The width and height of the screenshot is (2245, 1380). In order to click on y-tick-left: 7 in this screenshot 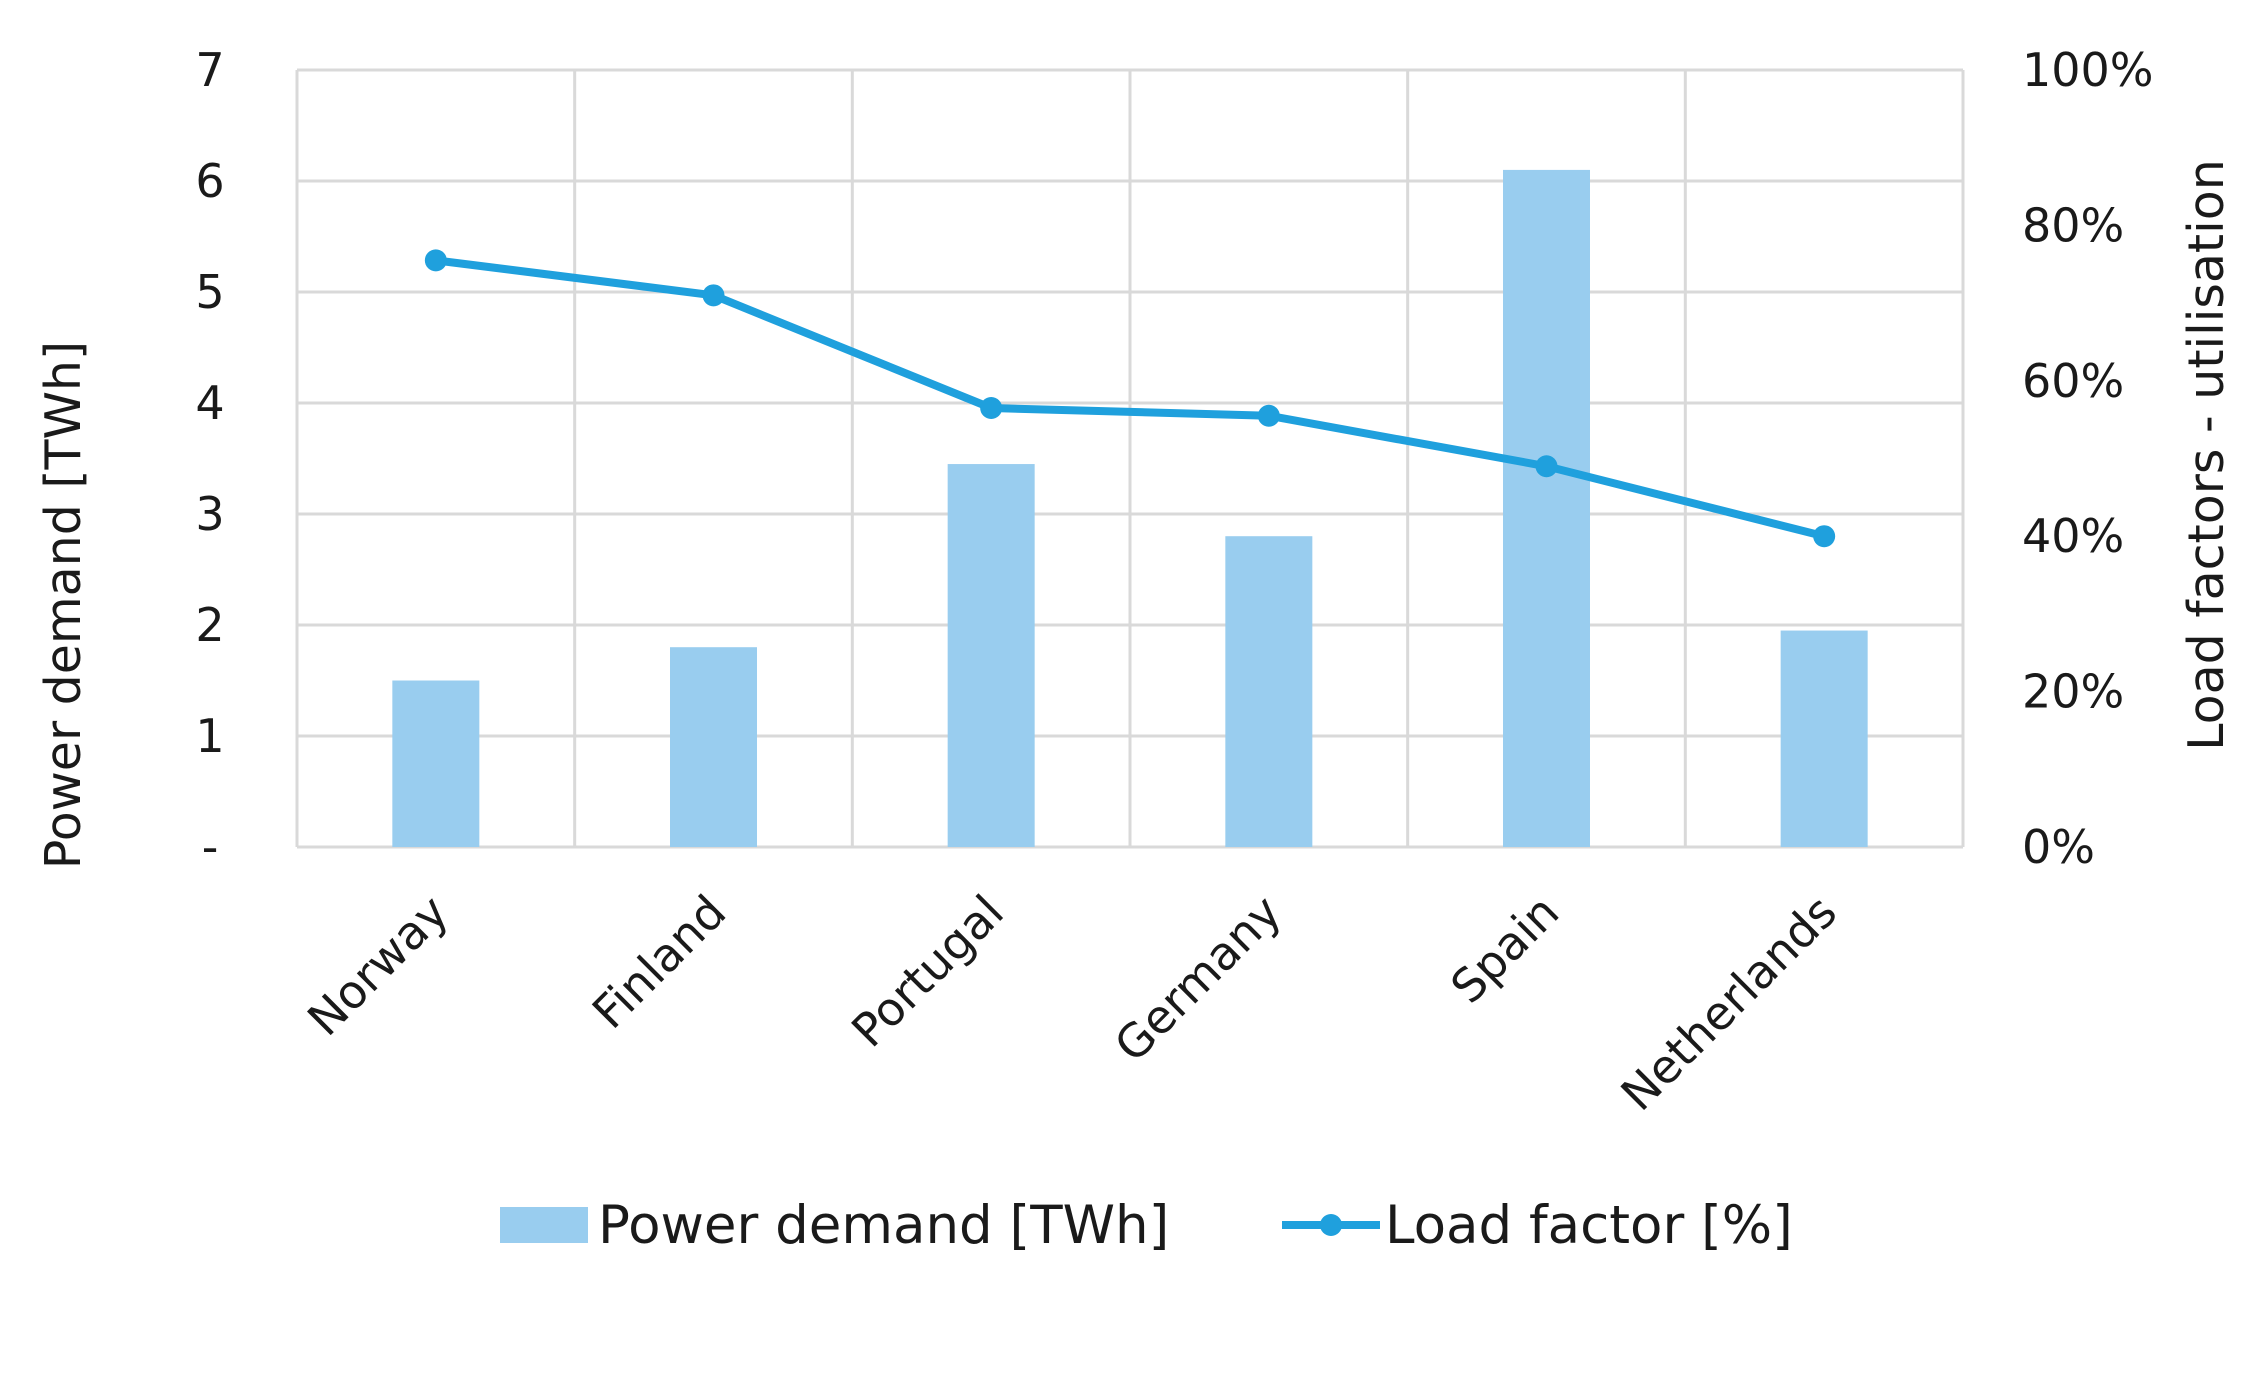, I will do `click(209, 70)`.